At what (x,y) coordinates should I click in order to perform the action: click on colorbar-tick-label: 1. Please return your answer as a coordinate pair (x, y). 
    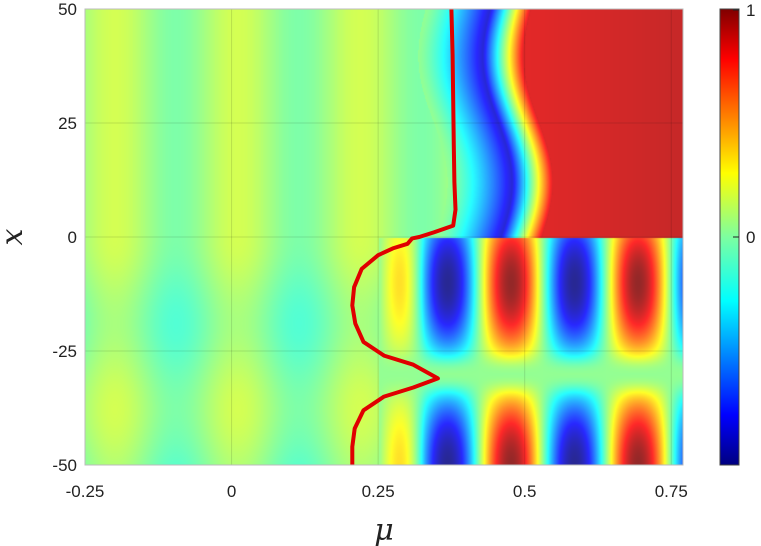
    Looking at the image, I should click on (750, 10).